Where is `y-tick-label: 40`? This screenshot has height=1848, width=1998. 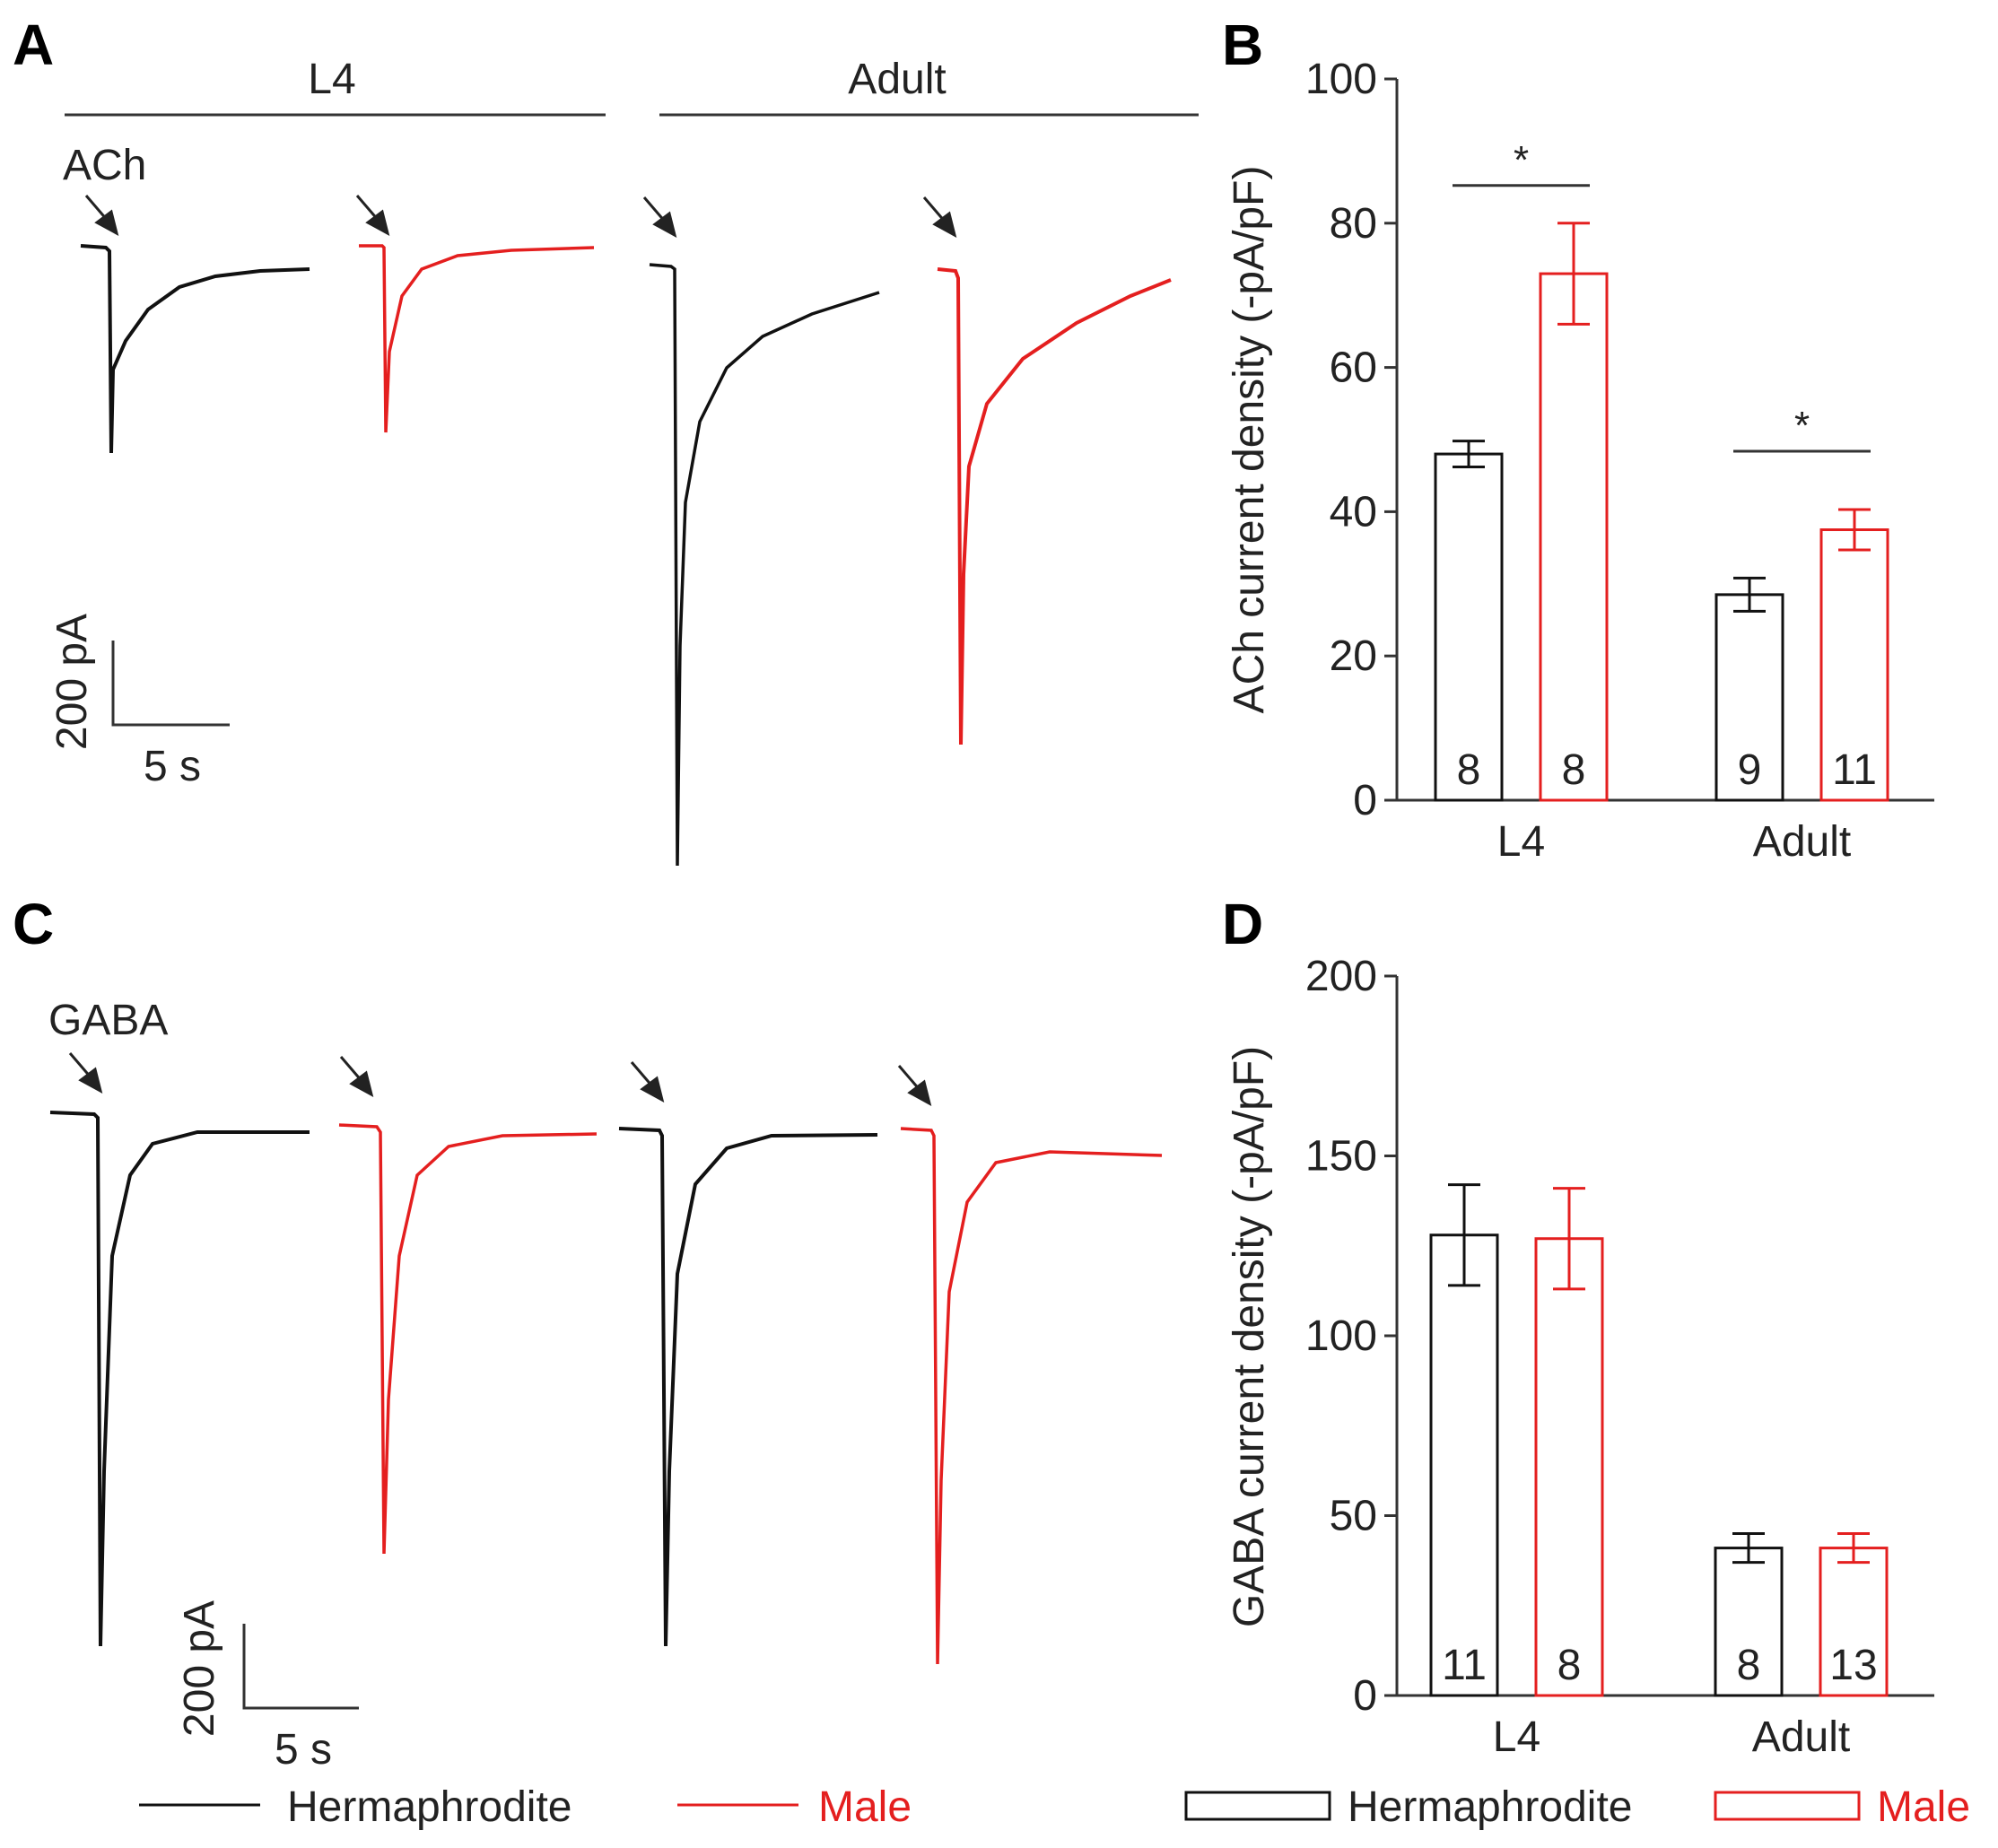 y-tick-label: 40 is located at coordinates (1353, 512).